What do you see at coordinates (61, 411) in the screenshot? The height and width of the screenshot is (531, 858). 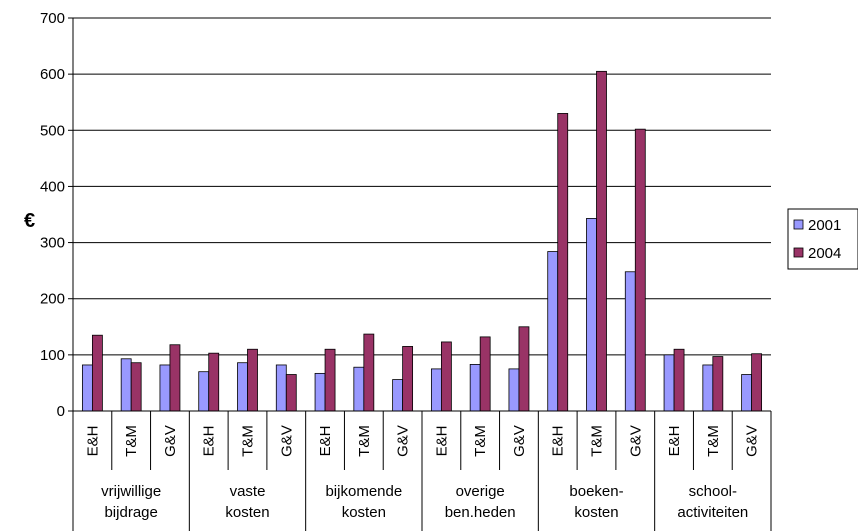 I see `y-tick-label: 0` at bounding box center [61, 411].